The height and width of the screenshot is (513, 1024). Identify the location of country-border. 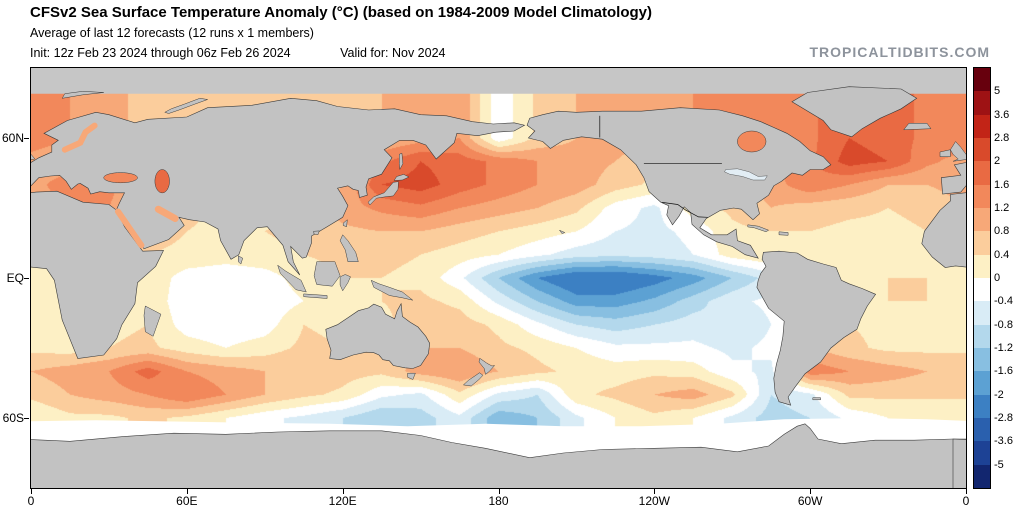
(685, 210).